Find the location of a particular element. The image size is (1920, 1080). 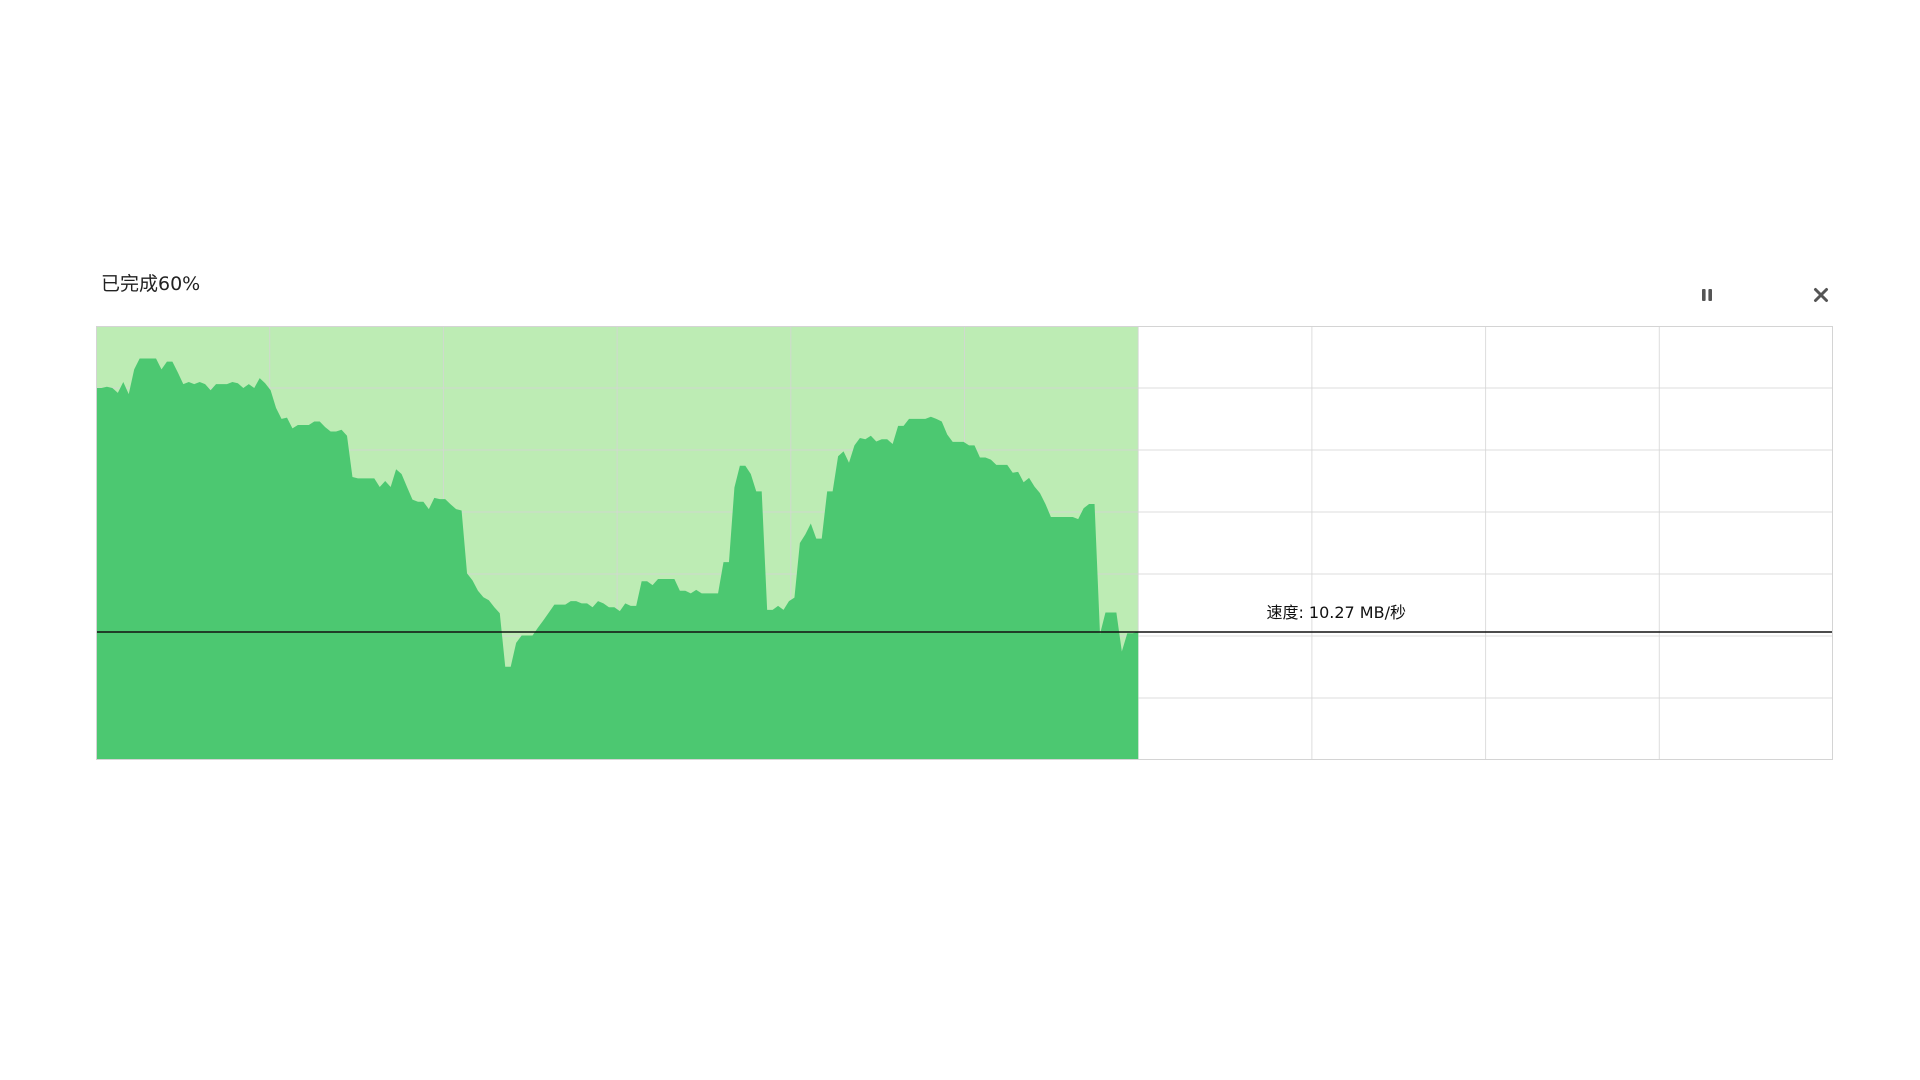

pause-button is located at coordinates (1707, 295).